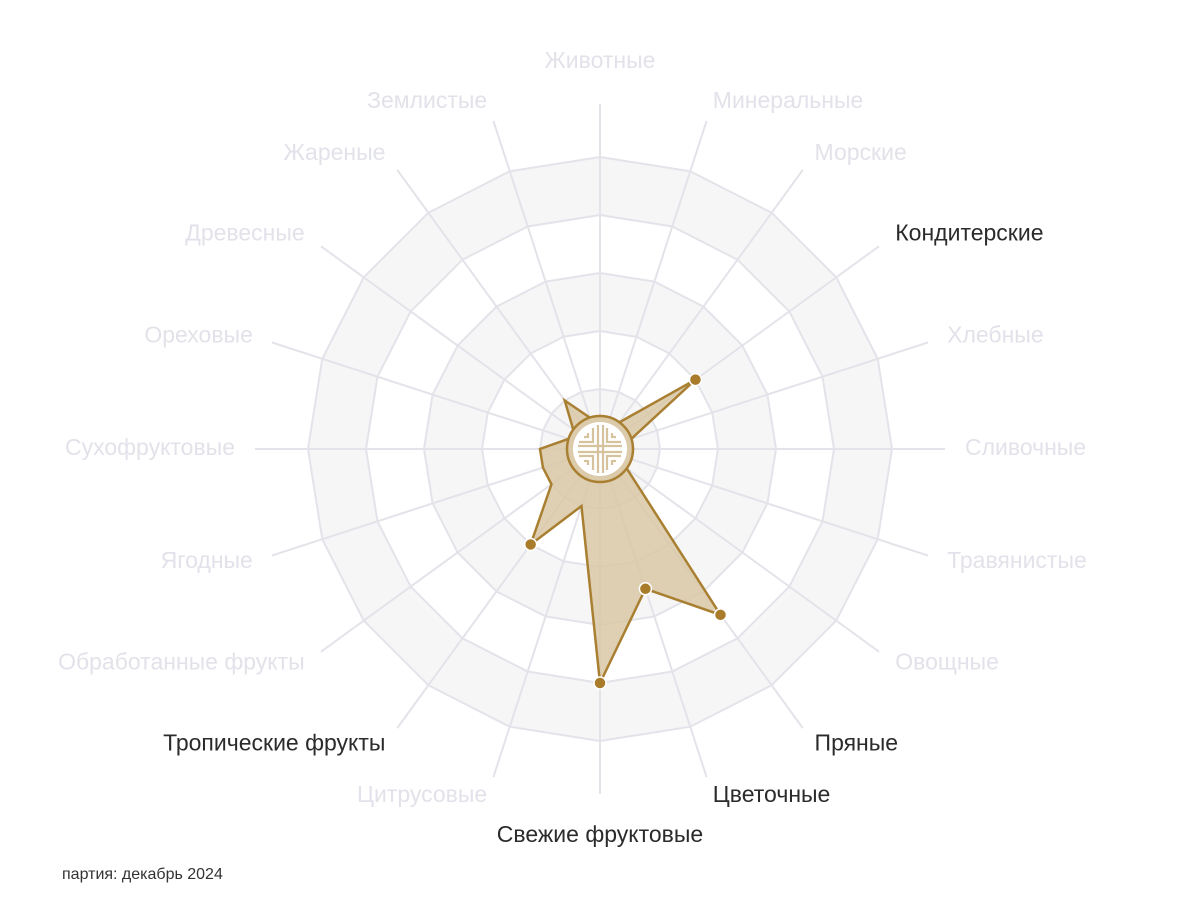 Image resolution: width=1200 pixels, height=900 pixels. Describe the element at coordinates (181, 662) in the screenshot. I see `axis-label: Обработанные фрукты` at that location.